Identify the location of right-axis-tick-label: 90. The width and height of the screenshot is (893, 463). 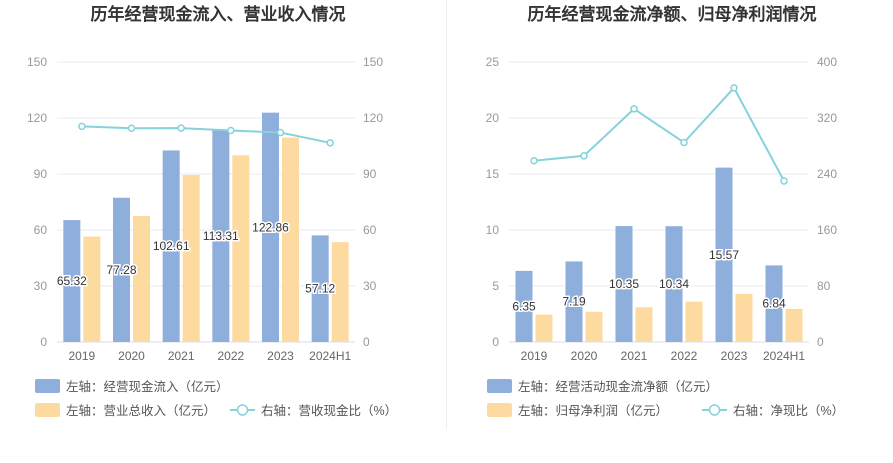
(370, 174).